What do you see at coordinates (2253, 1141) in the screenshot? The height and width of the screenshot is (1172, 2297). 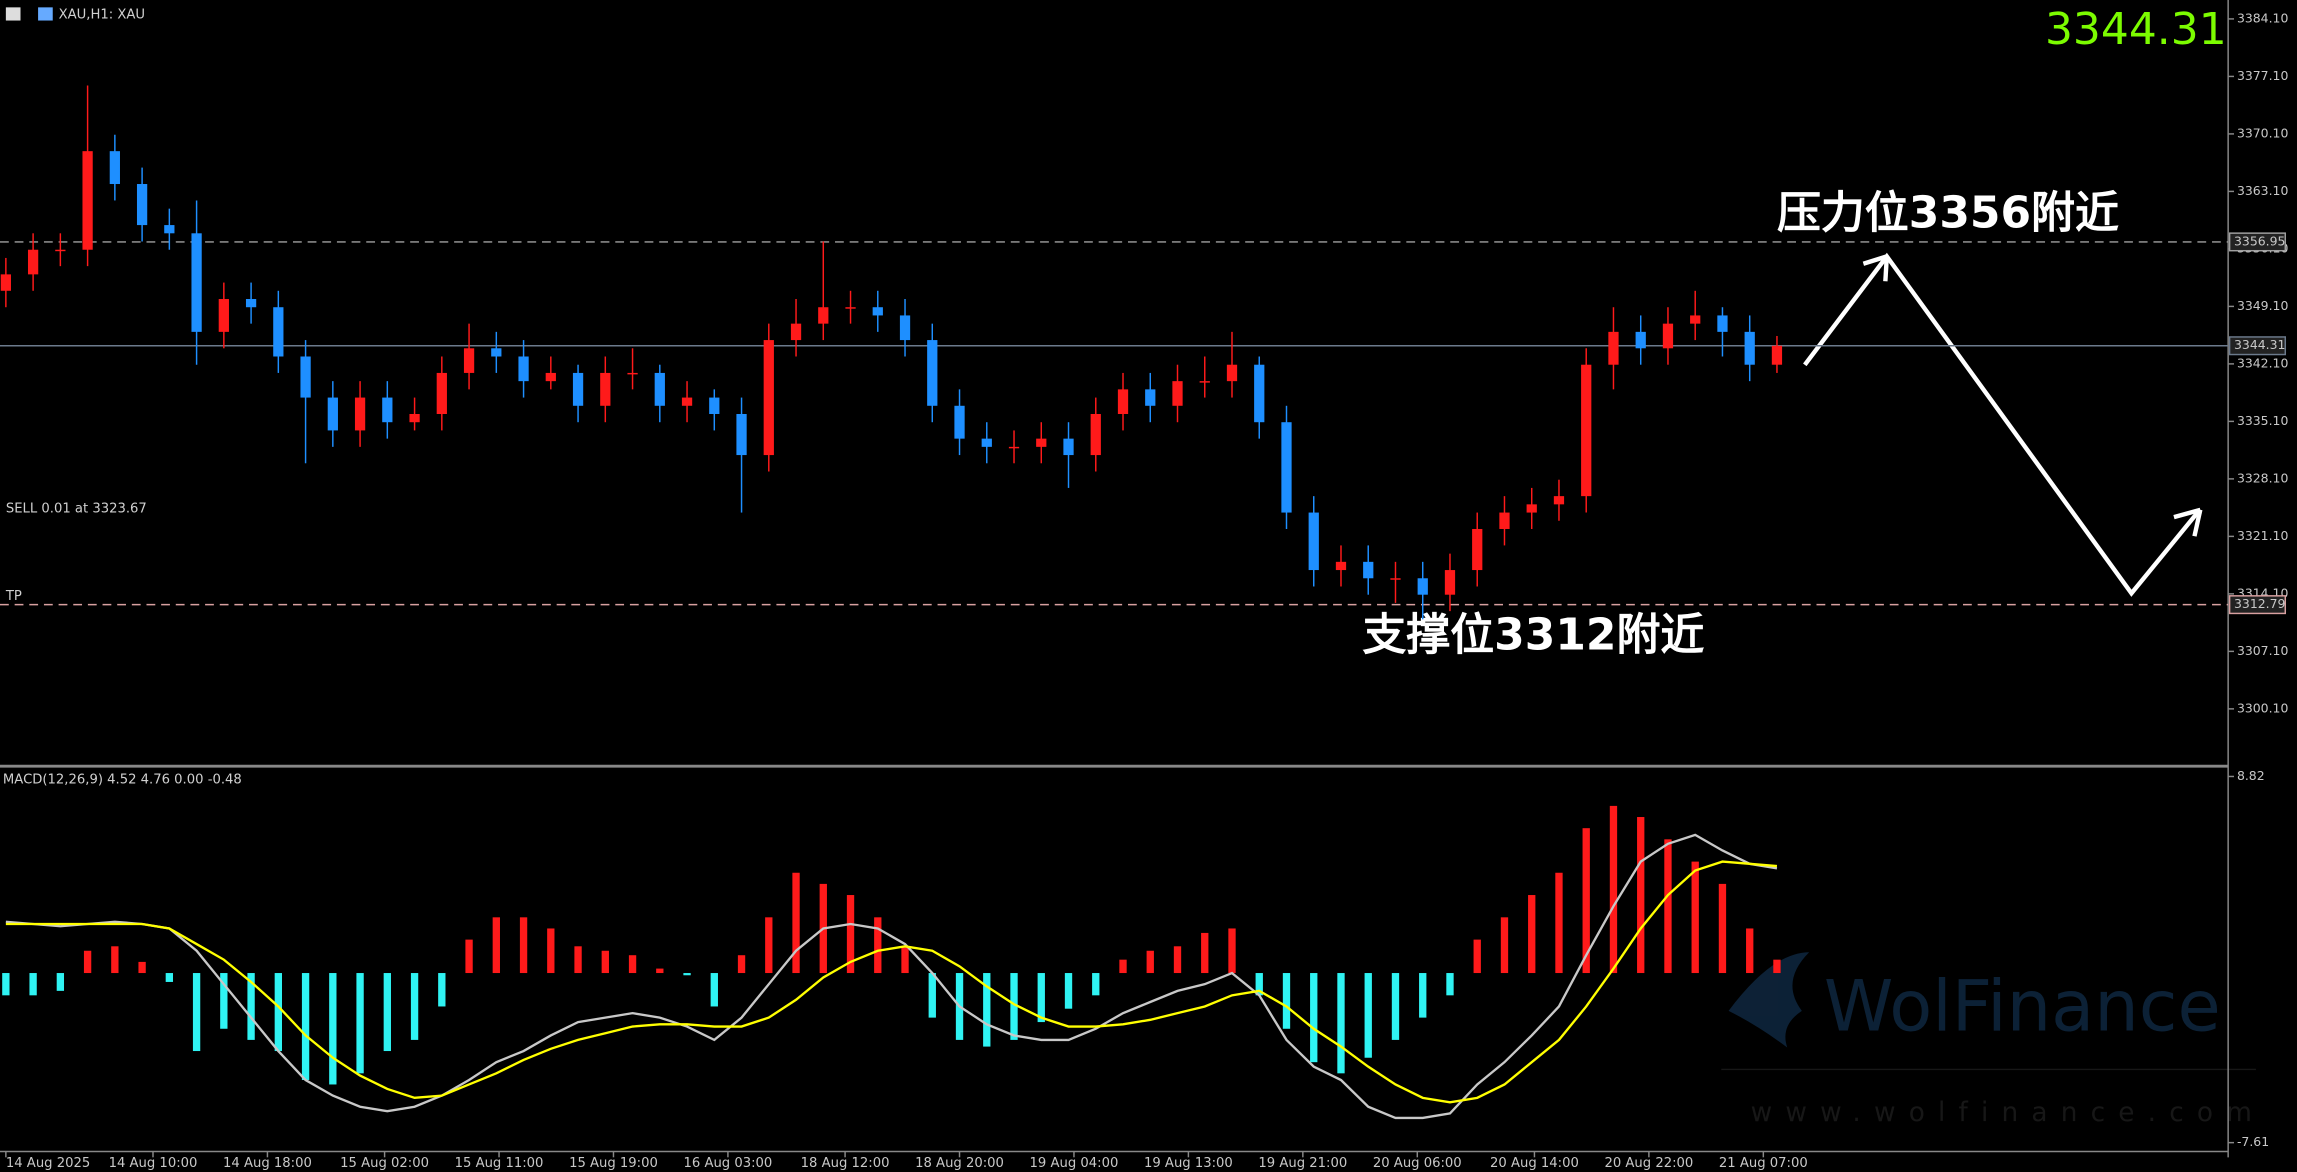 I see `y-tick-label: -7.61` at bounding box center [2253, 1141].